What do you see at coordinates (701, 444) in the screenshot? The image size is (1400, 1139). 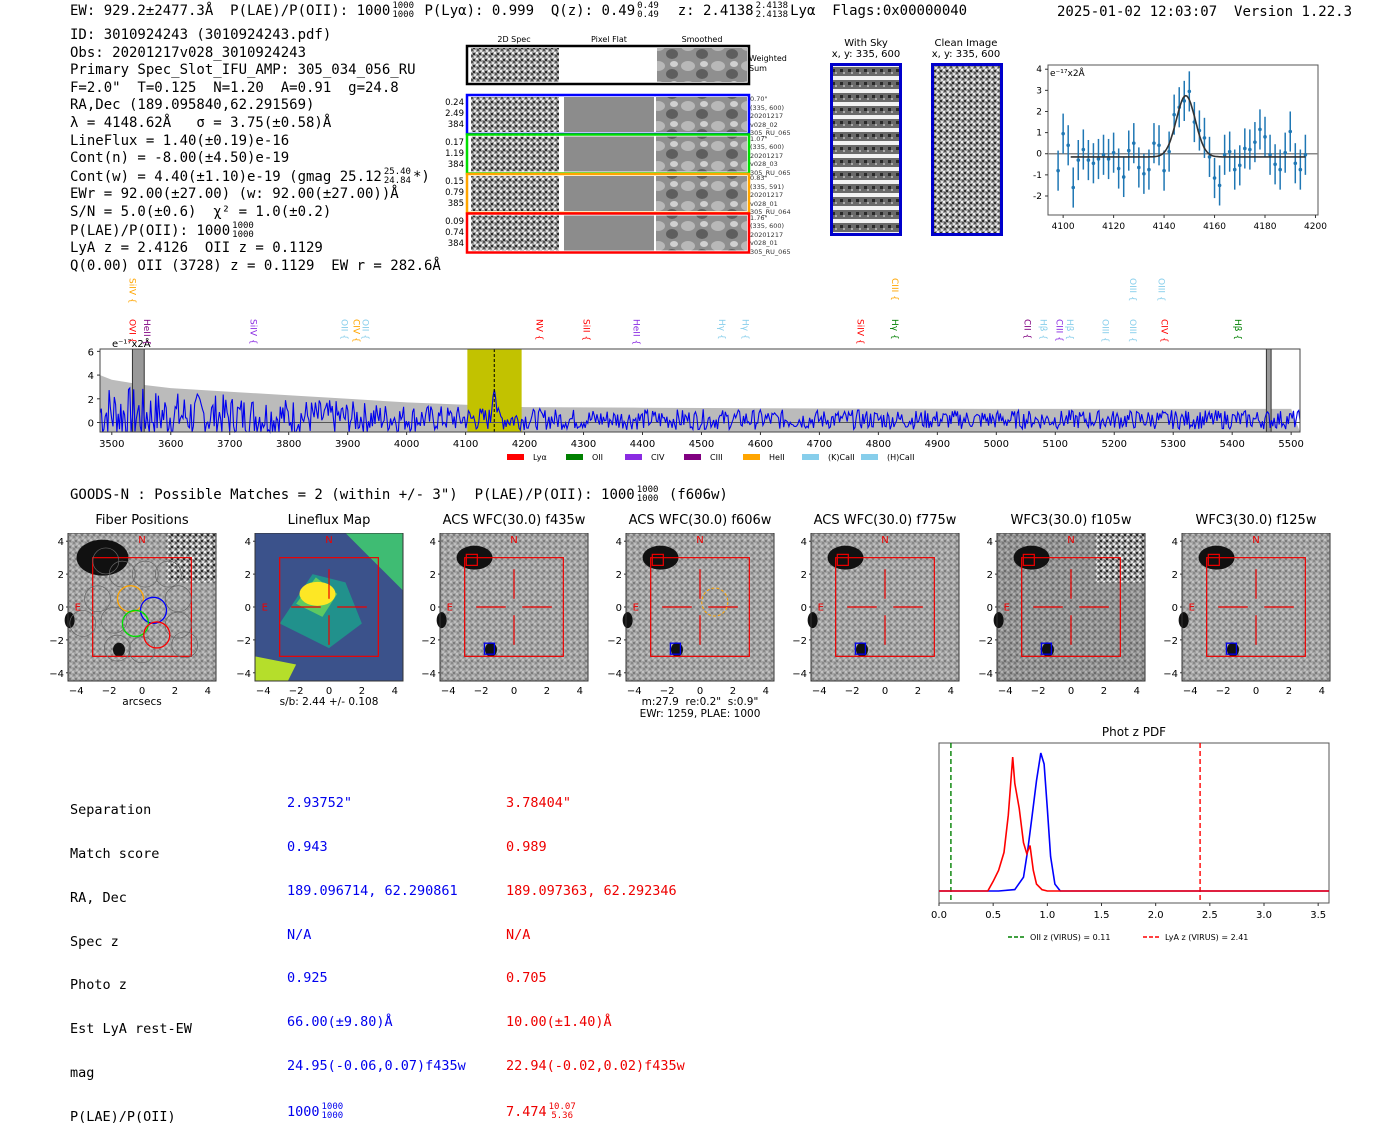 I see `x-tick-label: 4500` at bounding box center [701, 444].